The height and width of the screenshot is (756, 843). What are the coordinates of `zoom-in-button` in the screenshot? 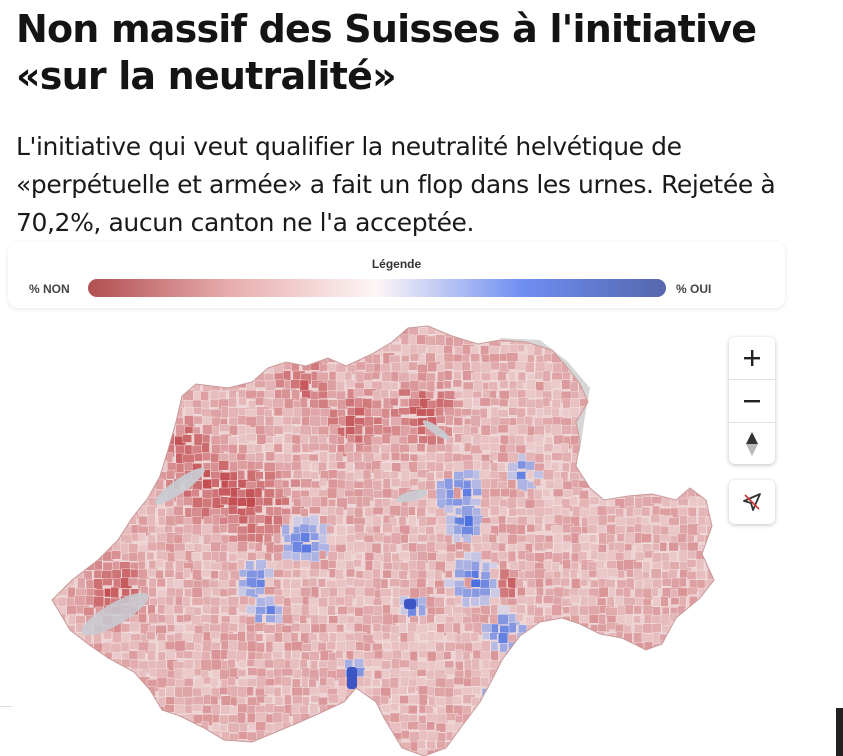 It's located at (752, 358).